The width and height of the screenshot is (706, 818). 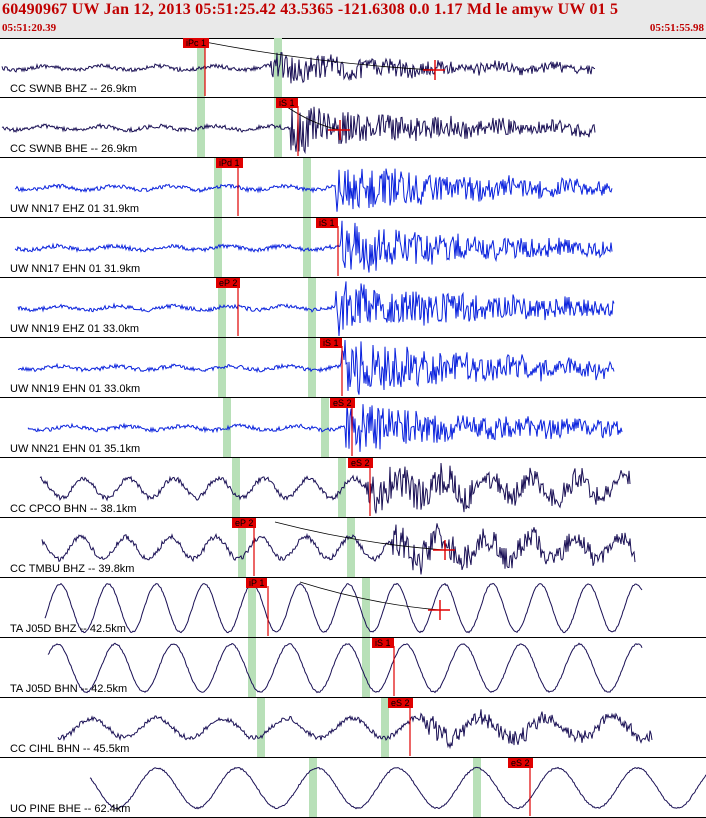 I want to click on trace-panel: iS 1 UW NN19 EHN 01 33.0km, so click(x=353, y=368).